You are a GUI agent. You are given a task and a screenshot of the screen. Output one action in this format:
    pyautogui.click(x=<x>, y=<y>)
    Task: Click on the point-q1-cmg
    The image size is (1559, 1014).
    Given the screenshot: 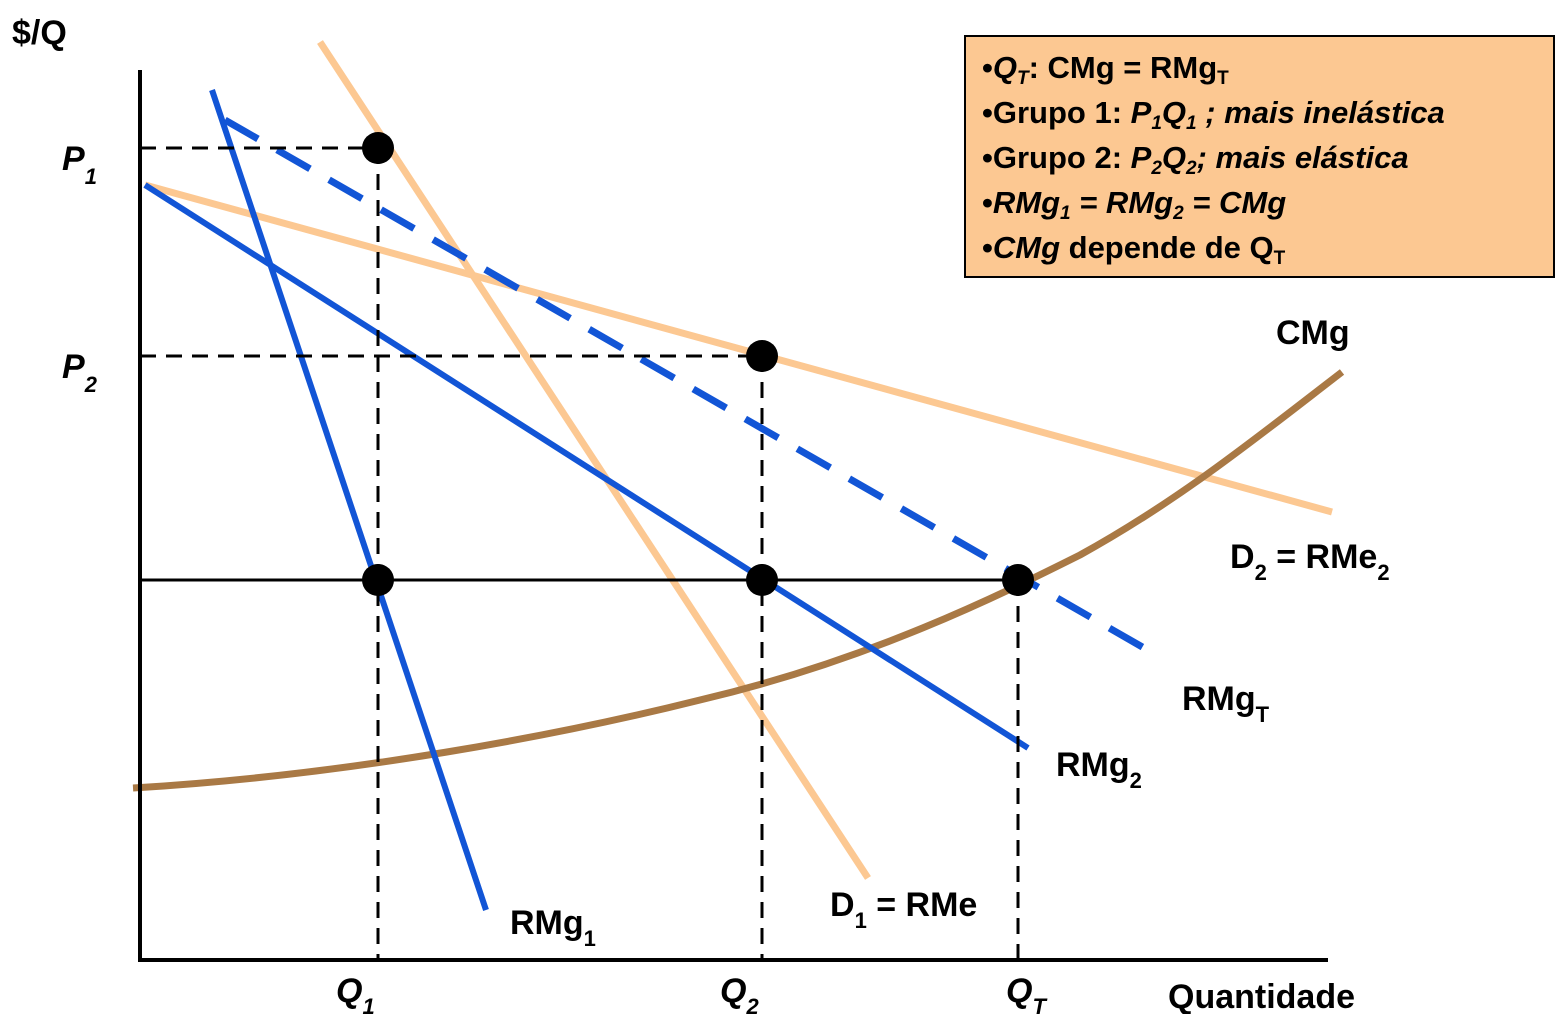 What is the action you would take?
    pyautogui.click(x=378, y=580)
    